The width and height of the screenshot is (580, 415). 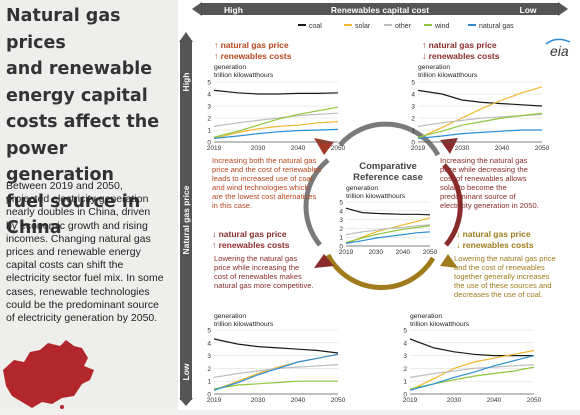 What do you see at coordinates (73, 252) in the screenshot?
I see `body-line: prices and renewable energy` at bounding box center [73, 252].